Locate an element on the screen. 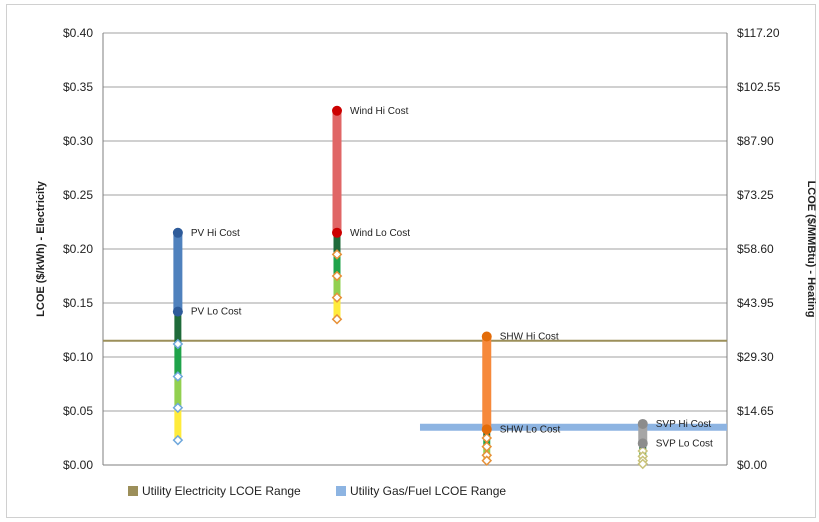  left-tick-label: $0.30 is located at coordinates (78, 141).